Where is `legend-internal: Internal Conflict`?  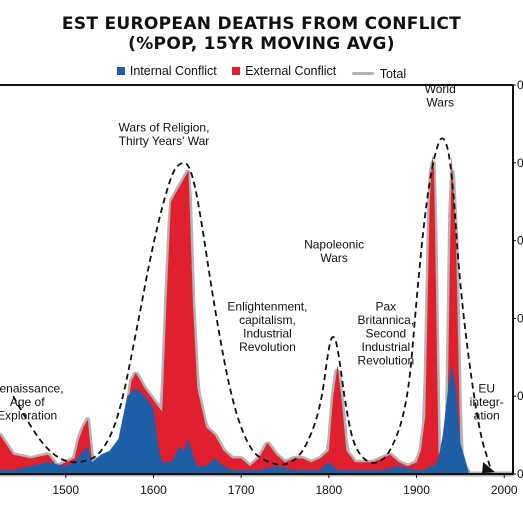 legend-internal: Internal Conflict is located at coordinates (166, 71).